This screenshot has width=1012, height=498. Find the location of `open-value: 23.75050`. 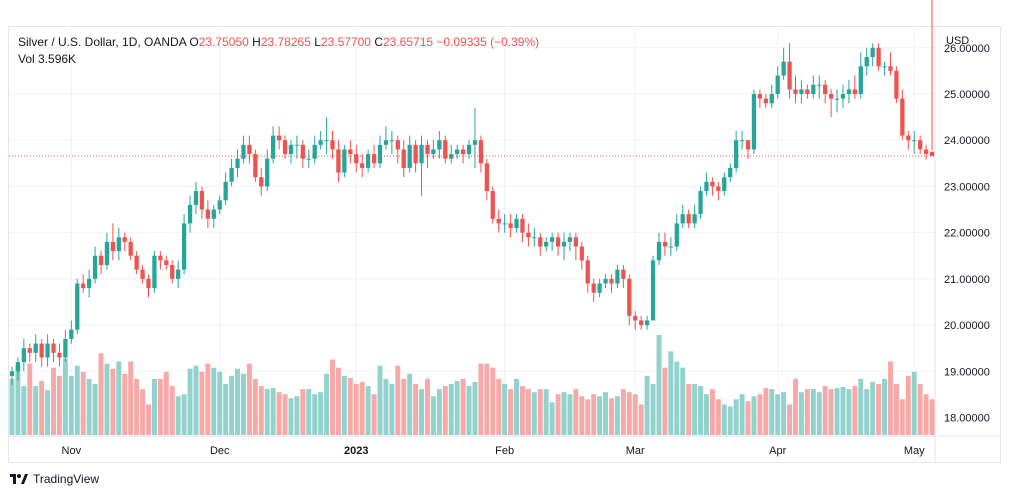

open-value: 23.75050 is located at coordinates (223, 42).